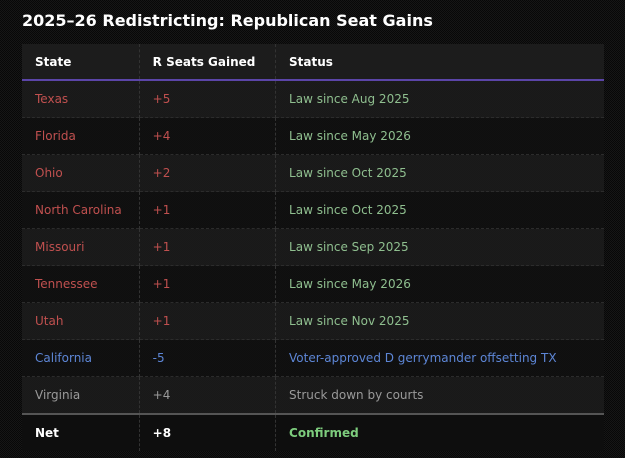 This screenshot has width=625, height=458. Describe the element at coordinates (81, 432) in the screenshot. I see `cell: Net` at that location.